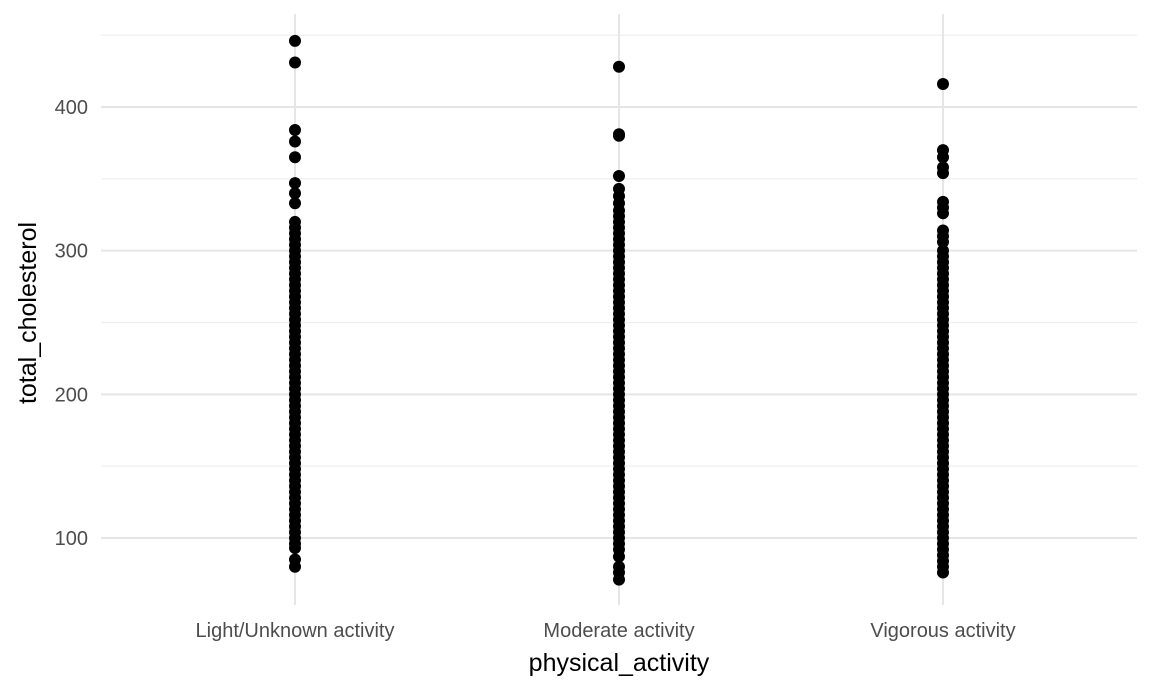  Describe the element at coordinates (71, 395) in the screenshot. I see `y-tick-label: 200` at that location.